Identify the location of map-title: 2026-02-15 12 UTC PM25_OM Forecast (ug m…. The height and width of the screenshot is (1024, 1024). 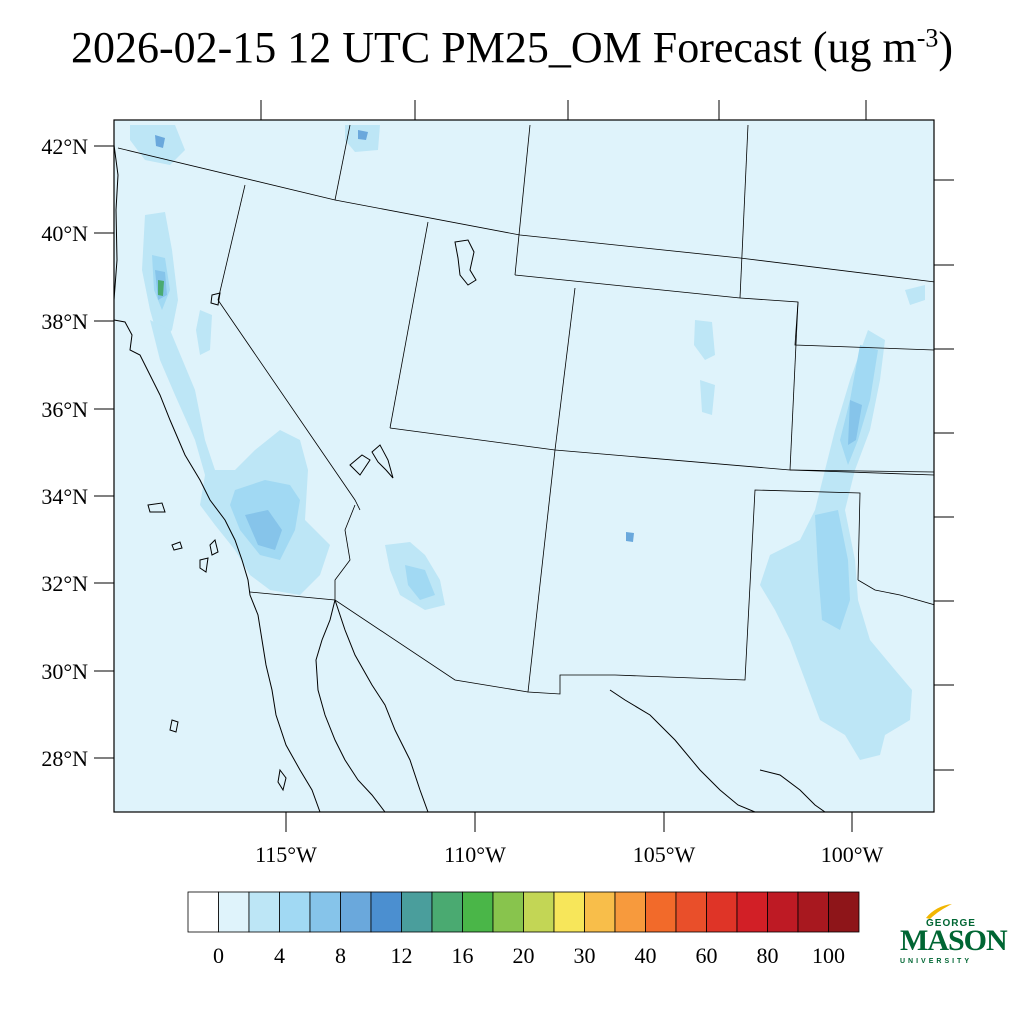
(512, 47).